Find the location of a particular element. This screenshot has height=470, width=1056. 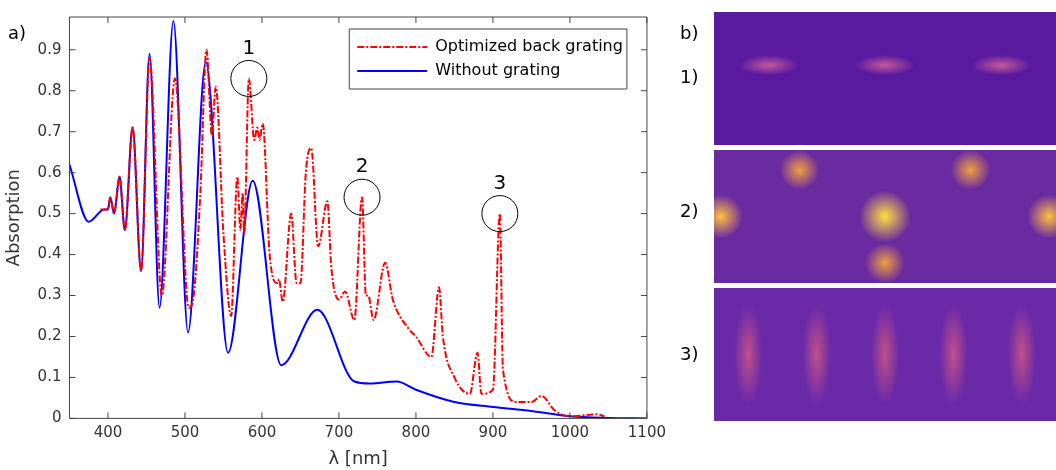

y-tick-label: 0.1 is located at coordinates (49, 376).